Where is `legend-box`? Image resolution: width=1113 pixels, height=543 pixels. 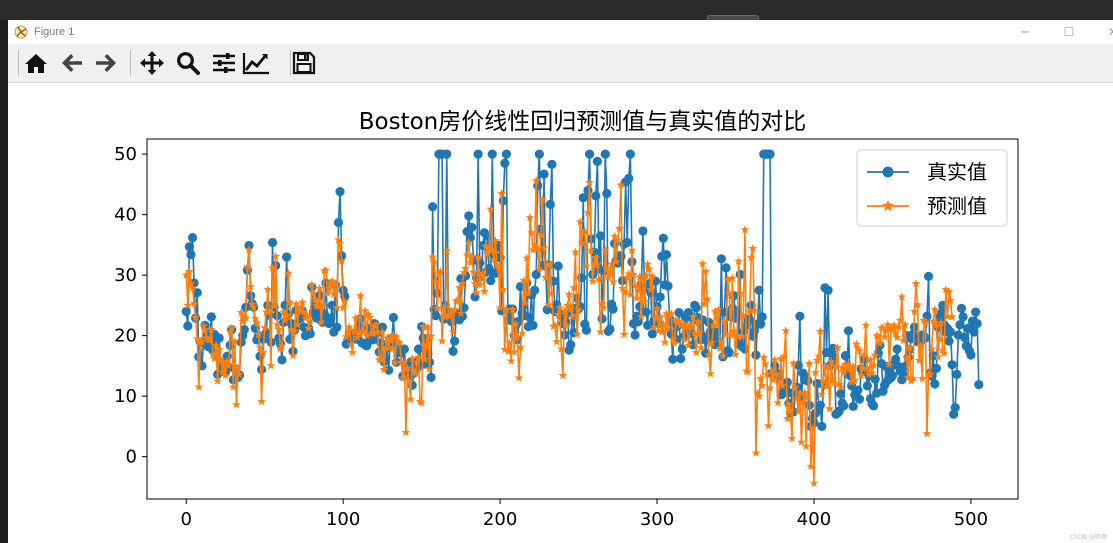 legend-box is located at coordinates (932, 188).